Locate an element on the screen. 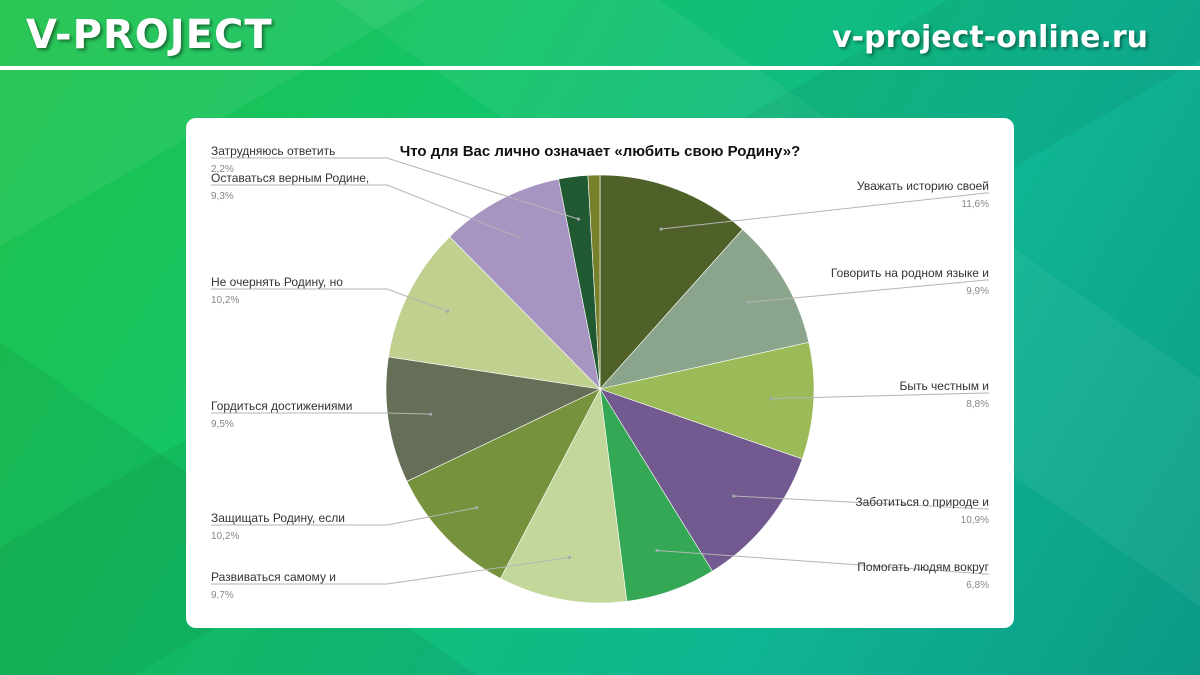 Image resolution: width=1200 pixels, height=675 pixels. brand-logo-text: V-PROJECT is located at coordinates (149, 35).